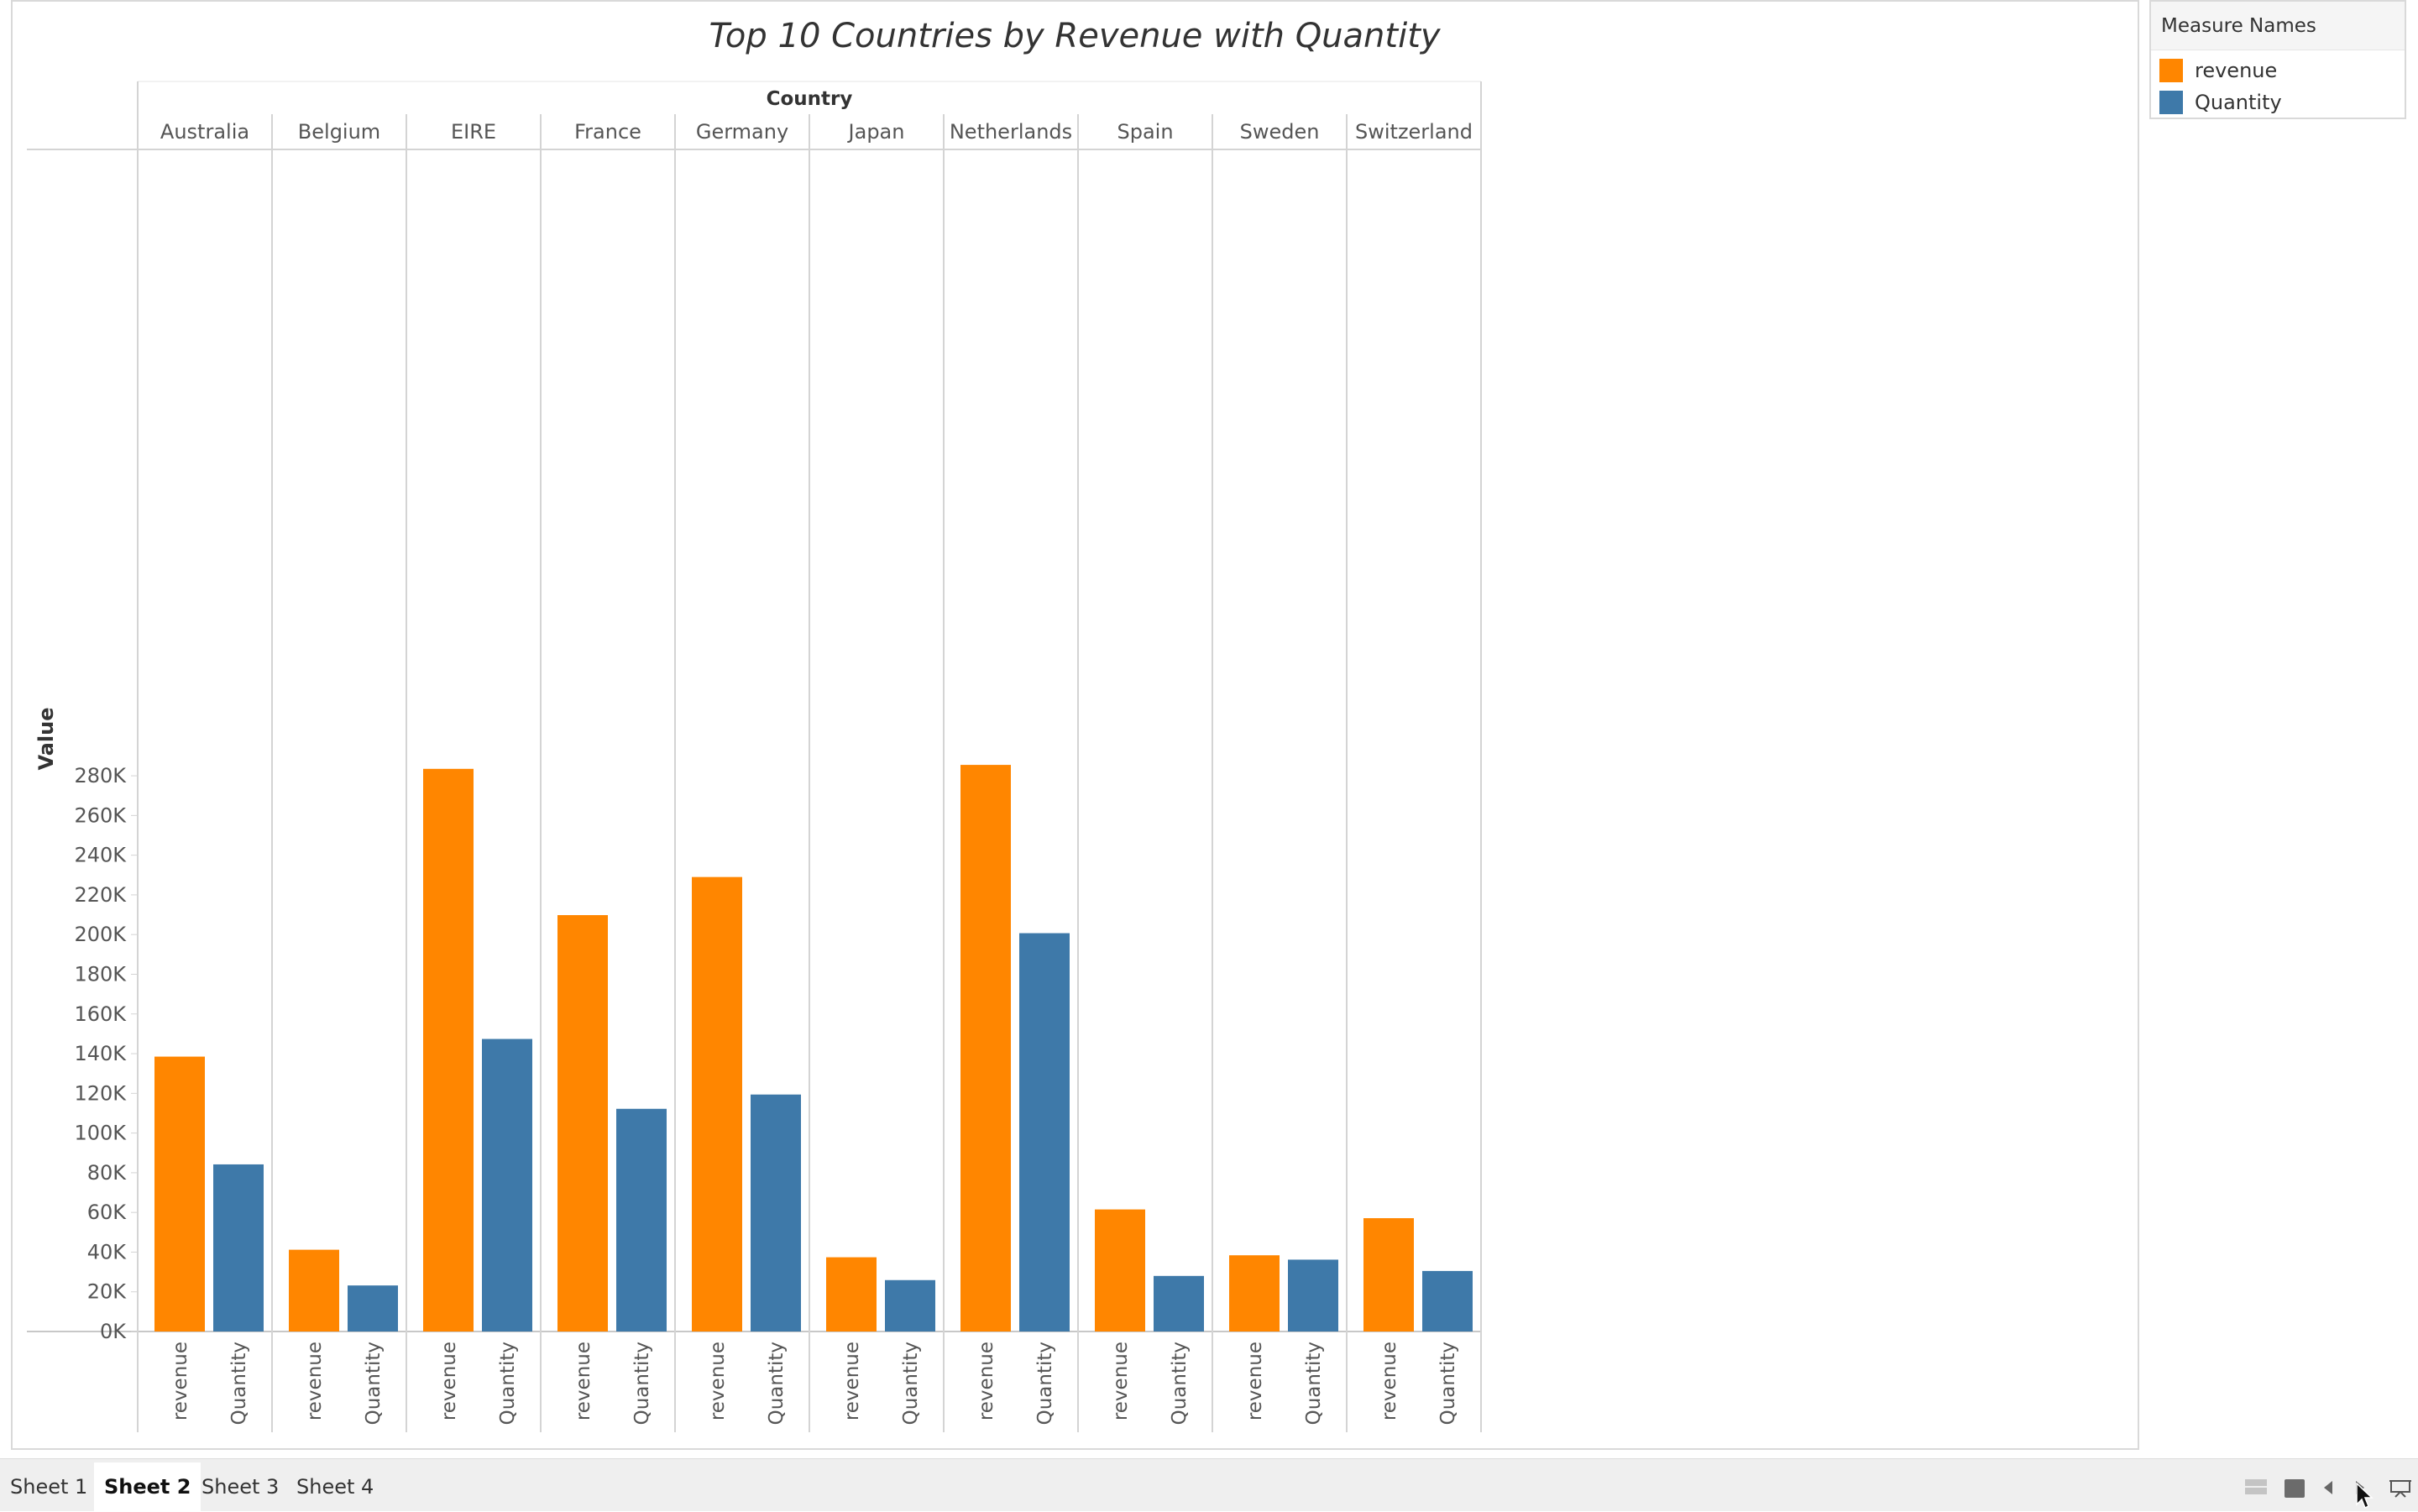 The height and width of the screenshot is (1512, 2418). Describe the element at coordinates (107, 1173) in the screenshot. I see `y-tick-label: 80K` at that location.